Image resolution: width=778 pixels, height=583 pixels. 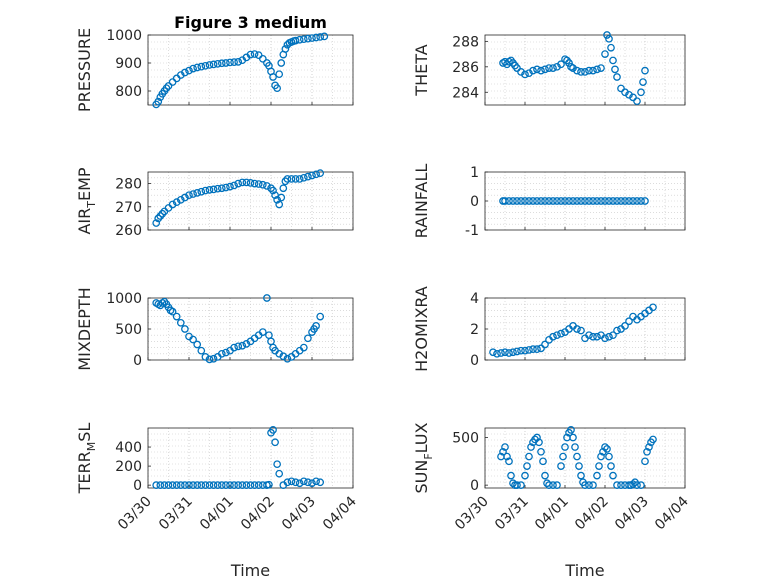 What do you see at coordinates (128, 64) in the screenshot?
I see `y-tick-label: 900` at bounding box center [128, 64].